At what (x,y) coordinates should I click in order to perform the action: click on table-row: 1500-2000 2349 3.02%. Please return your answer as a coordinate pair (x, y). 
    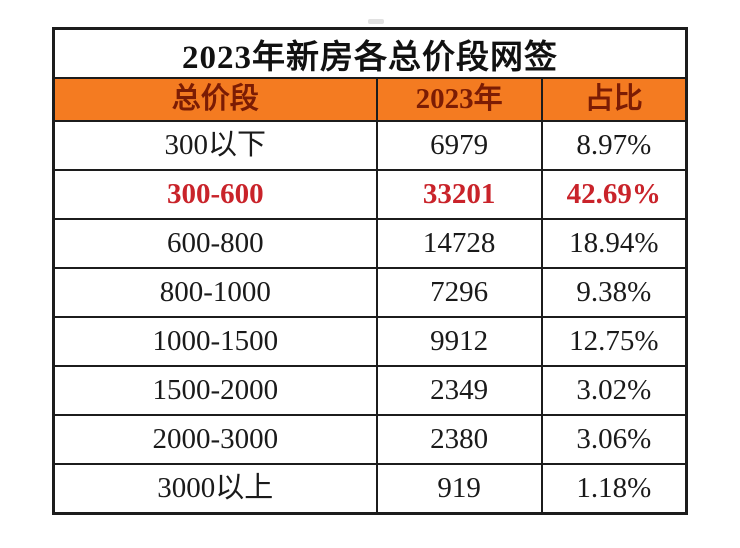
    Looking at the image, I should click on (370, 391).